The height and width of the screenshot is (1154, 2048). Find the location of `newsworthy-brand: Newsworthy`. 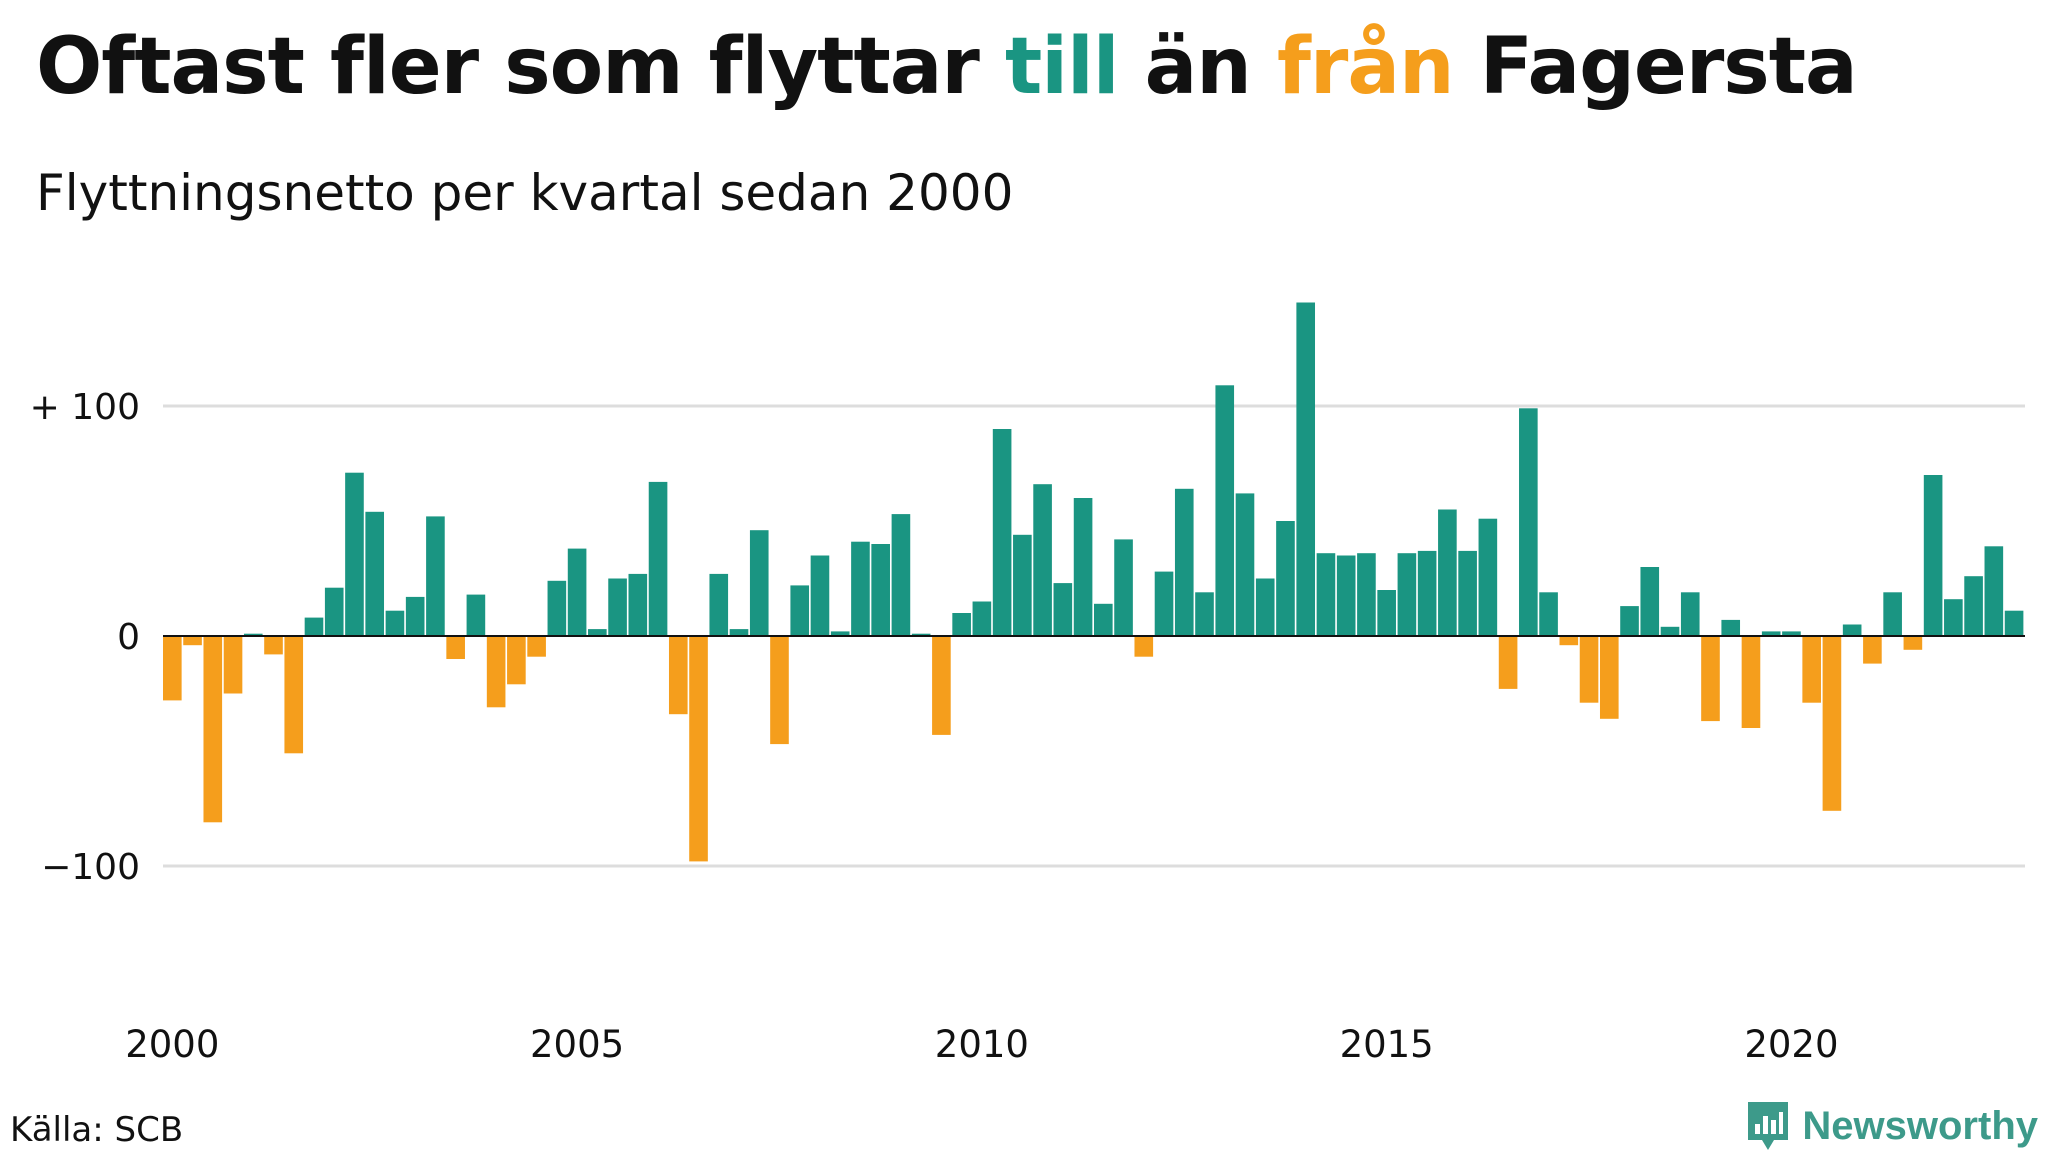

newsworthy-brand: Newsworthy is located at coordinates (1891, 1126).